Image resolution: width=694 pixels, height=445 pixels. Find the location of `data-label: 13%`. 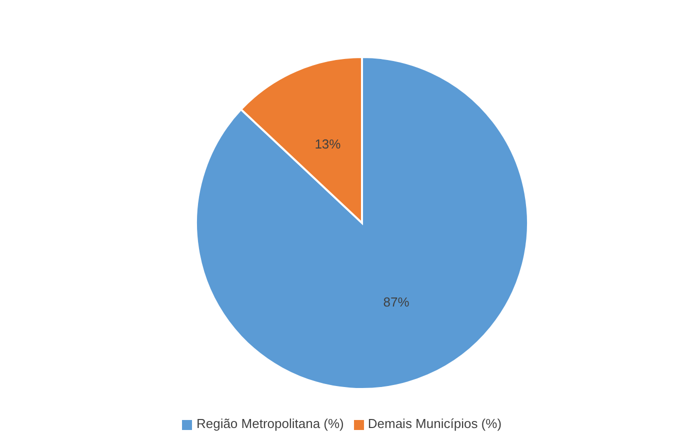

data-label: 13% is located at coordinates (328, 144).